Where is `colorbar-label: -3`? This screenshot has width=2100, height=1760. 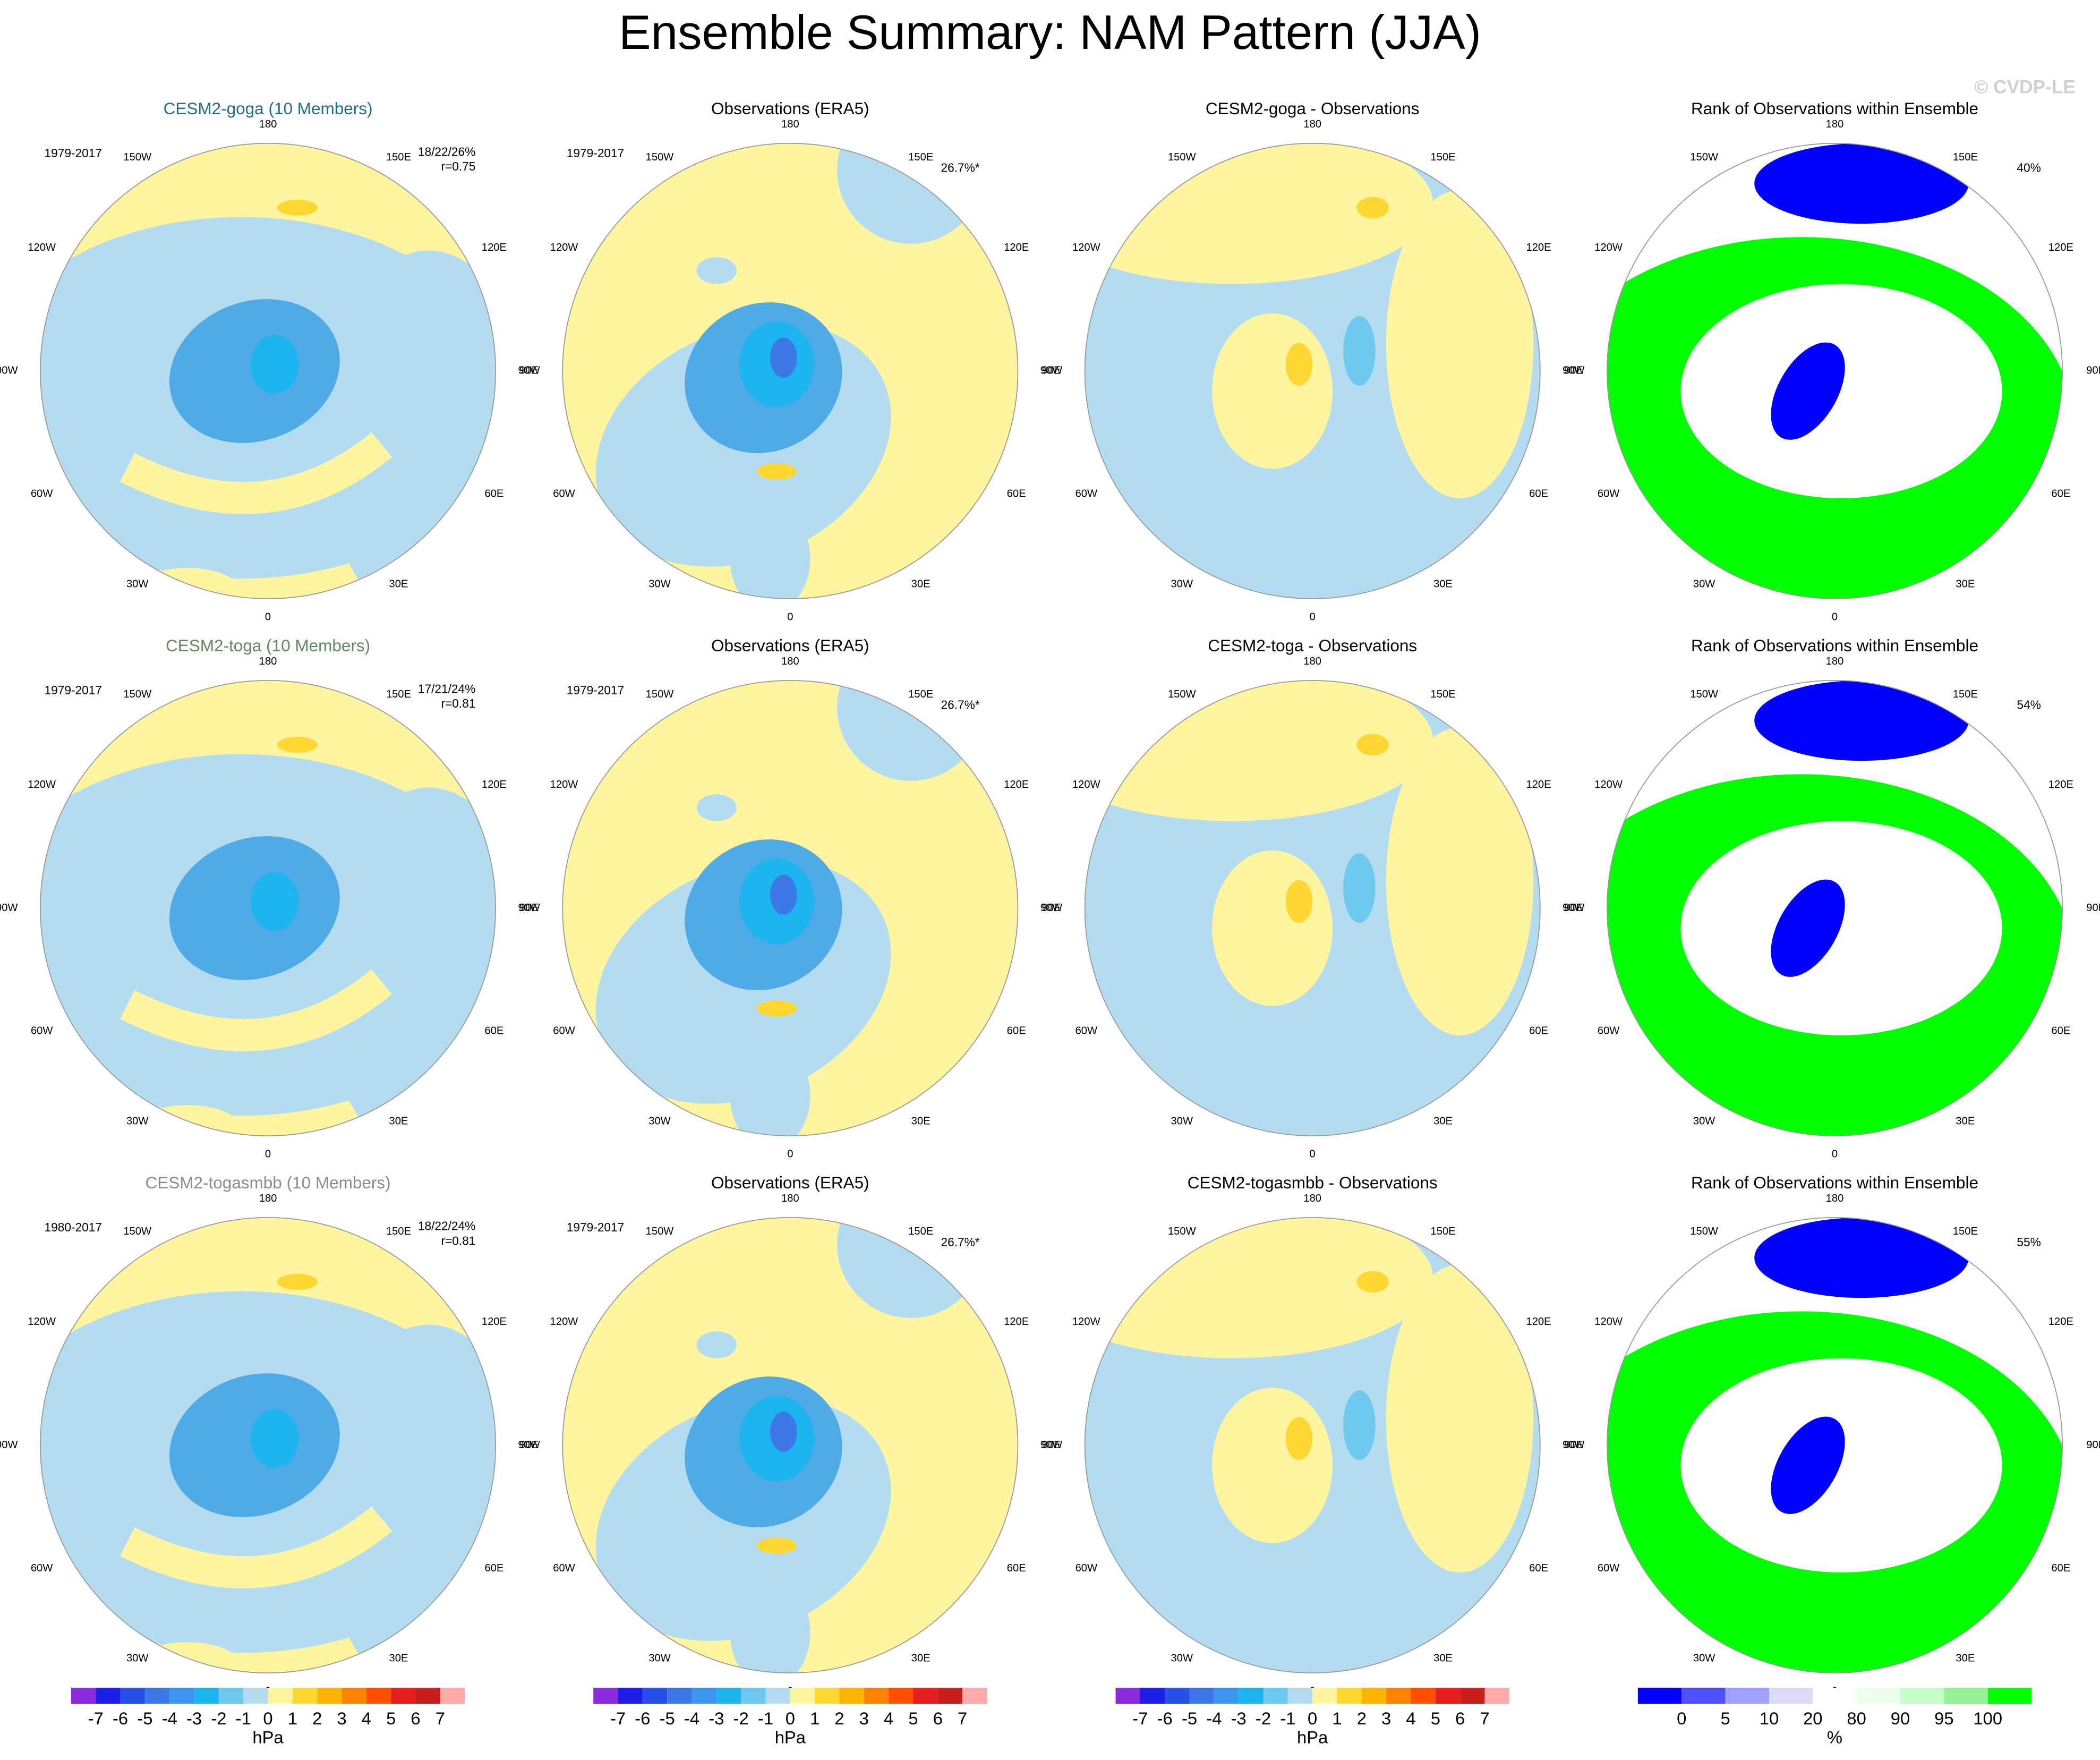 colorbar-label: -3 is located at coordinates (716, 1718).